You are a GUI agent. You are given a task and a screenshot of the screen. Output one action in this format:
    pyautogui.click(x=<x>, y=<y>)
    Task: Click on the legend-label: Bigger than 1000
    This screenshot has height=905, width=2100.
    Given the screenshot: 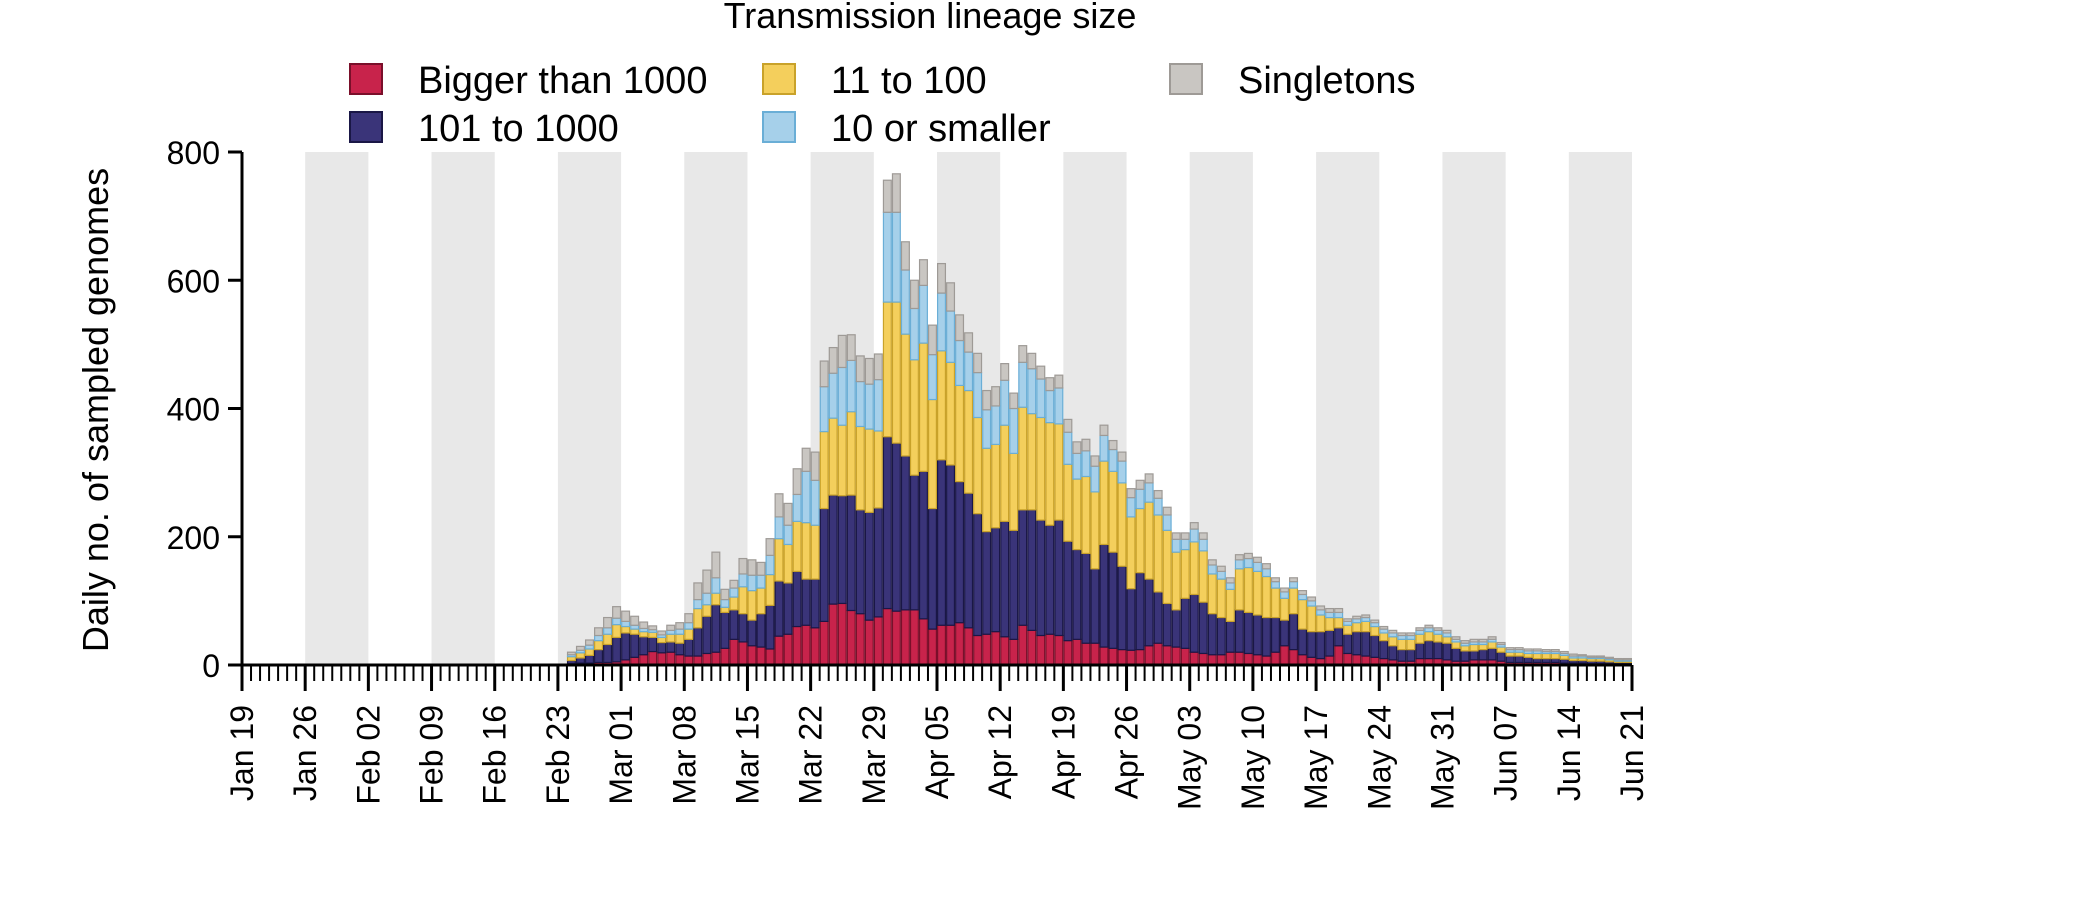 What is the action you would take?
    pyautogui.click(x=562, y=81)
    